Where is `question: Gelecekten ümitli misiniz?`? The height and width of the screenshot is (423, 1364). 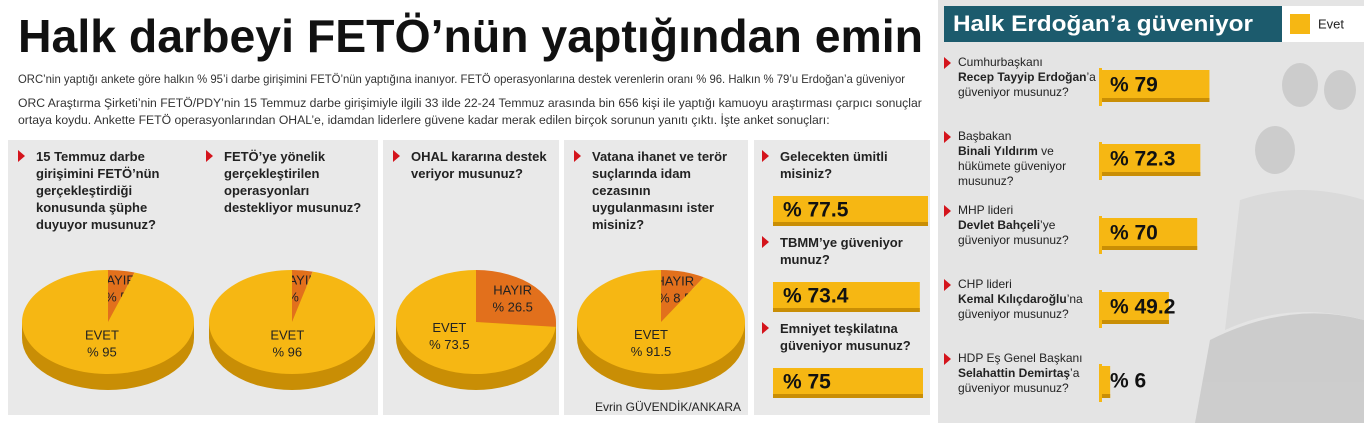
question: Gelecekten ümitli misiniz? is located at coordinates (834, 165).